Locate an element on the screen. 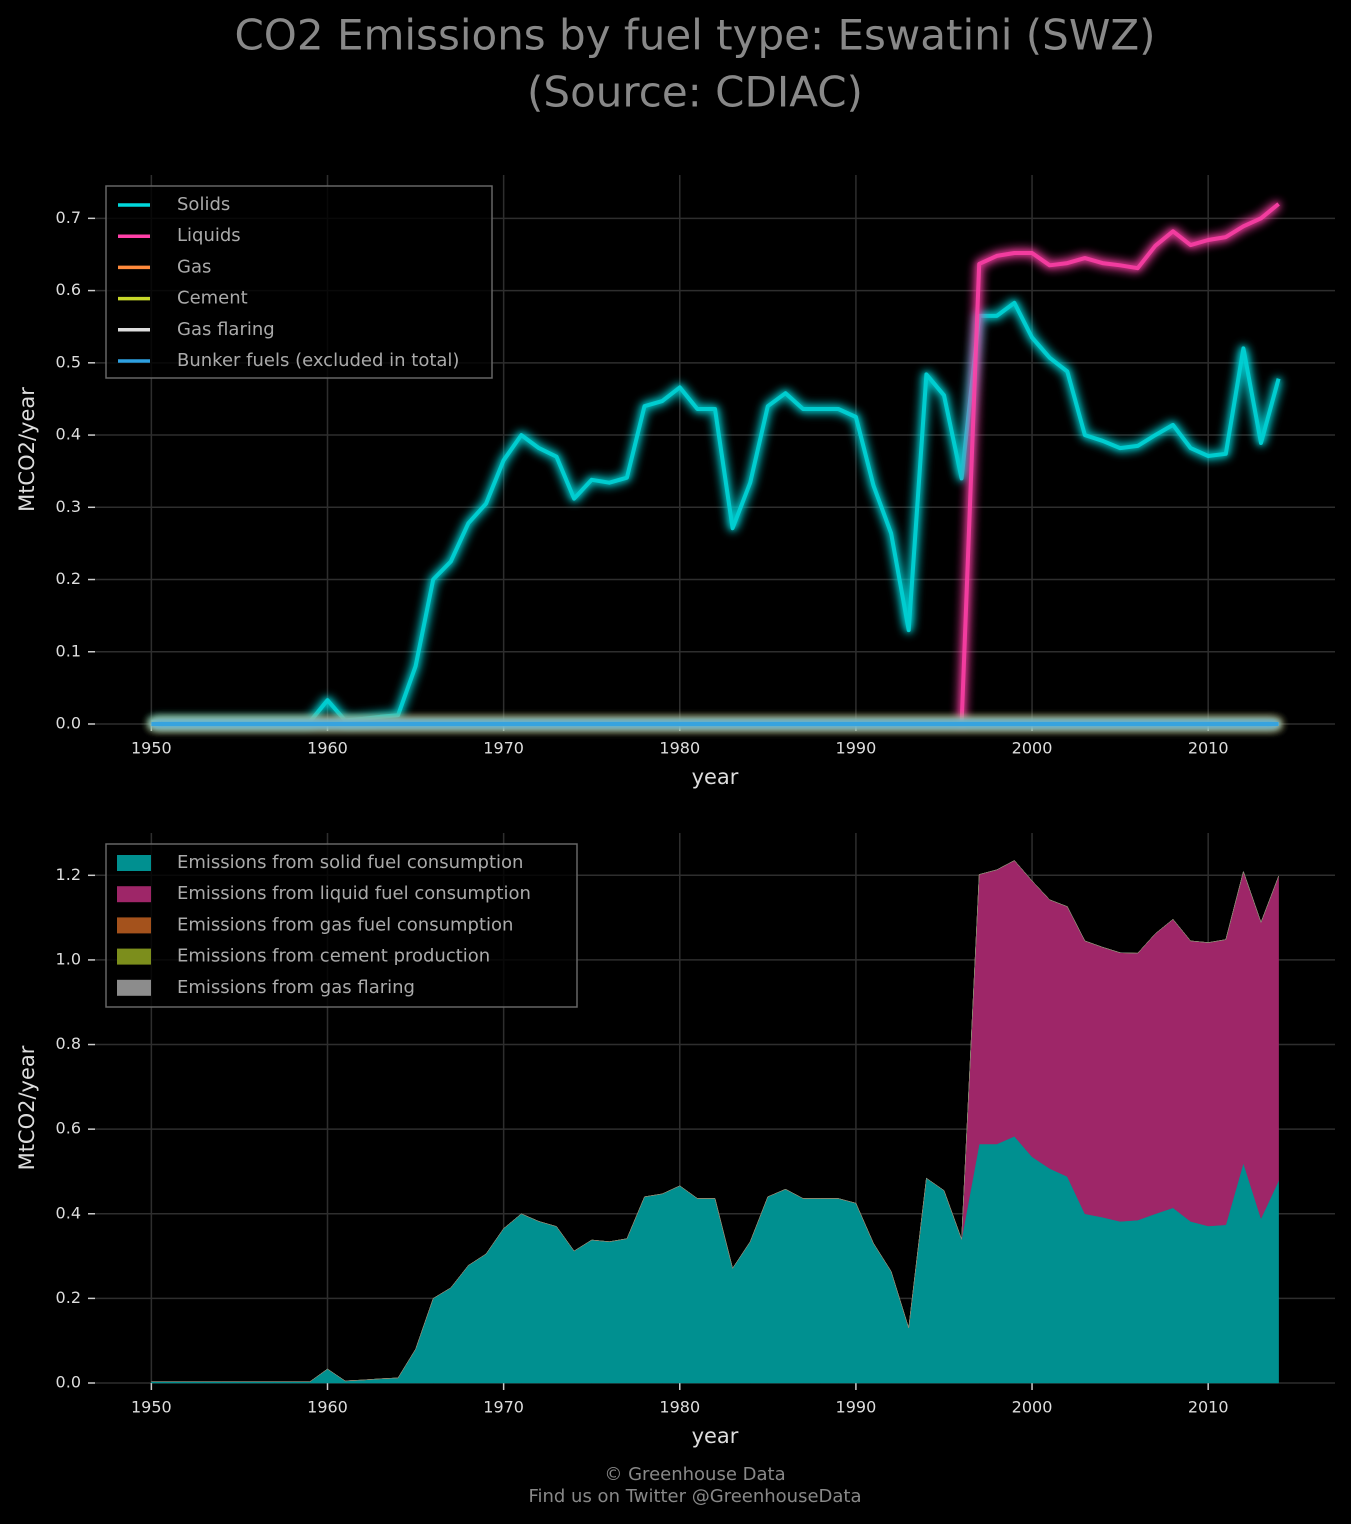 This screenshot has width=1351, height=1524. legend-label: Solids is located at coordinates (203, 204).